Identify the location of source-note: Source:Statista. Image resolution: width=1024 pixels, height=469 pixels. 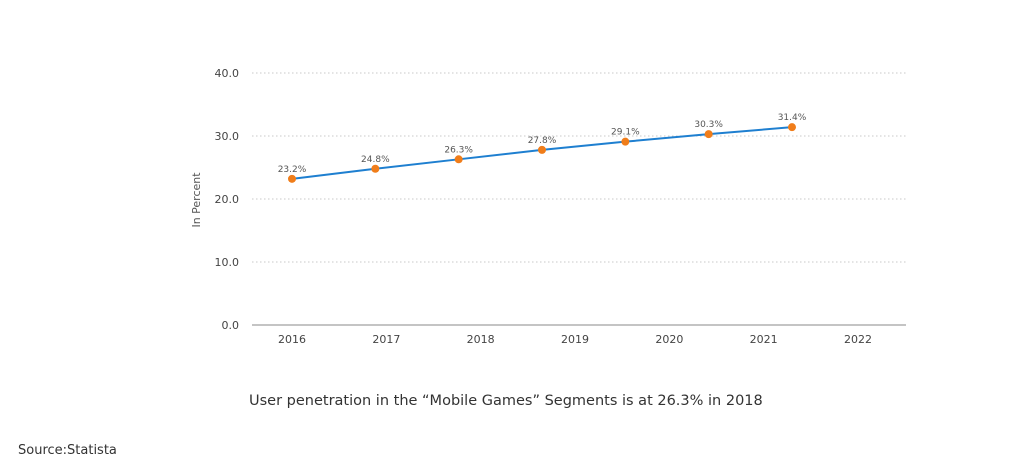
(67, 450).